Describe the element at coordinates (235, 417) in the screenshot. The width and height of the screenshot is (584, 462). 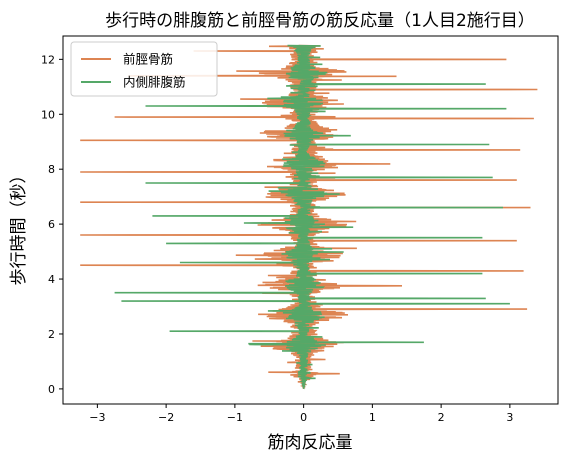
I see `x-tick-label: −1` at that location.